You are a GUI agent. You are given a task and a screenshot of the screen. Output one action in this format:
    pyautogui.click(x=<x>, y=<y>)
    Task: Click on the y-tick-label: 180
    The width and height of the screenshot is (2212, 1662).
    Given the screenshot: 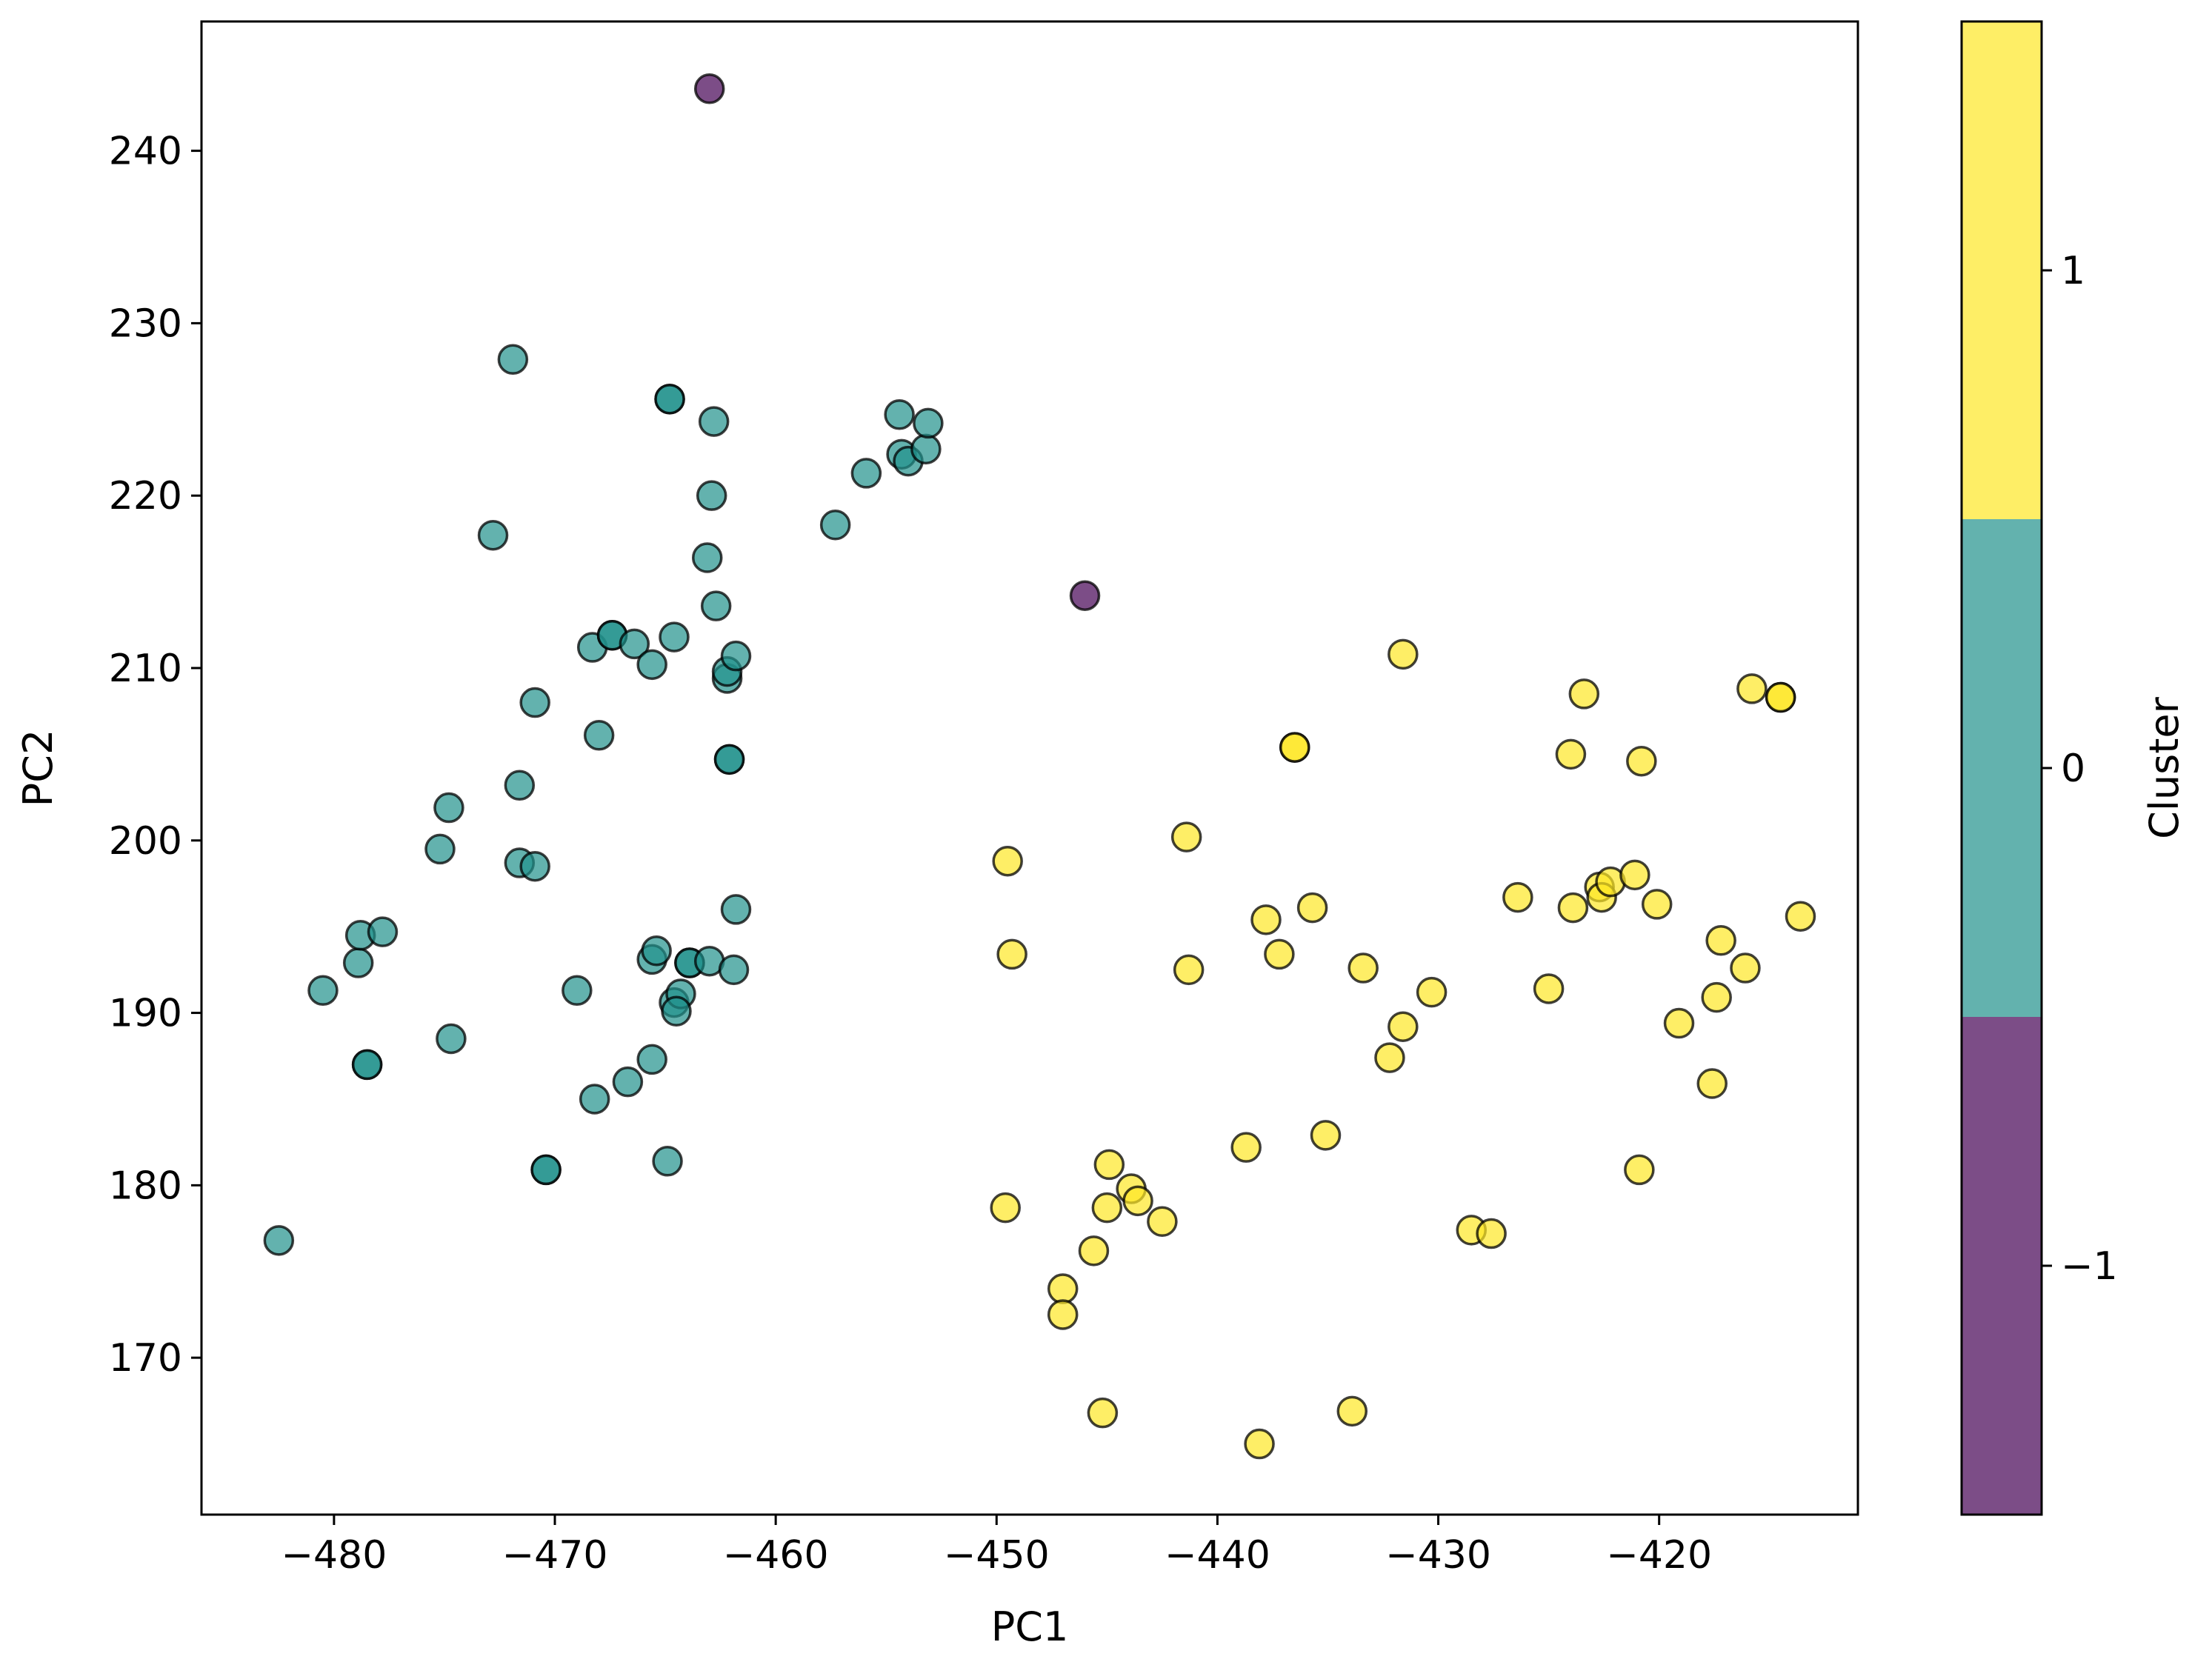 What is the action you would take?
    pyautogui.click(x=145, y=1186)
    